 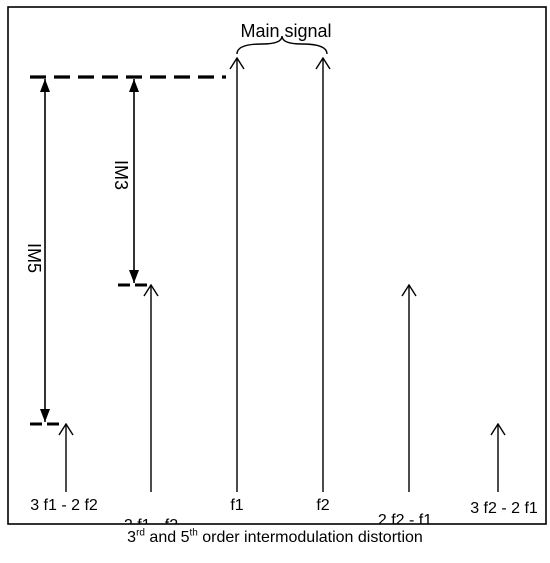 I want to click on tone-label-3: f1, so click(x=236, y=505).